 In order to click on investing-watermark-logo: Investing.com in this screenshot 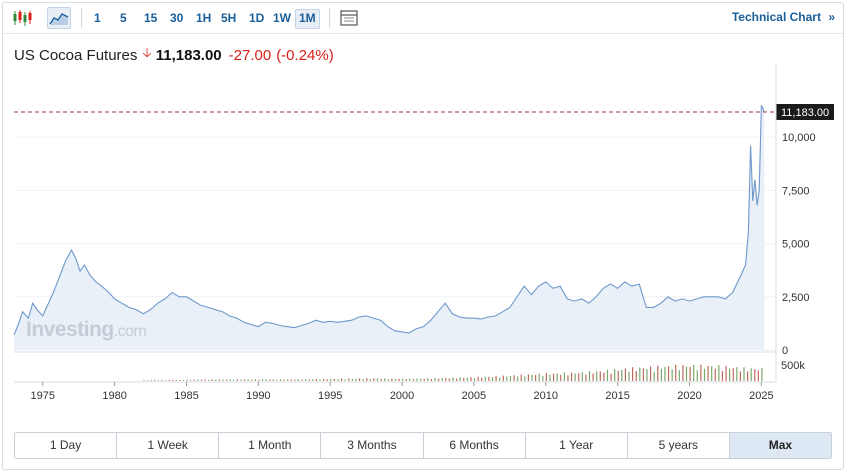, I will do `click(86, 330)`.